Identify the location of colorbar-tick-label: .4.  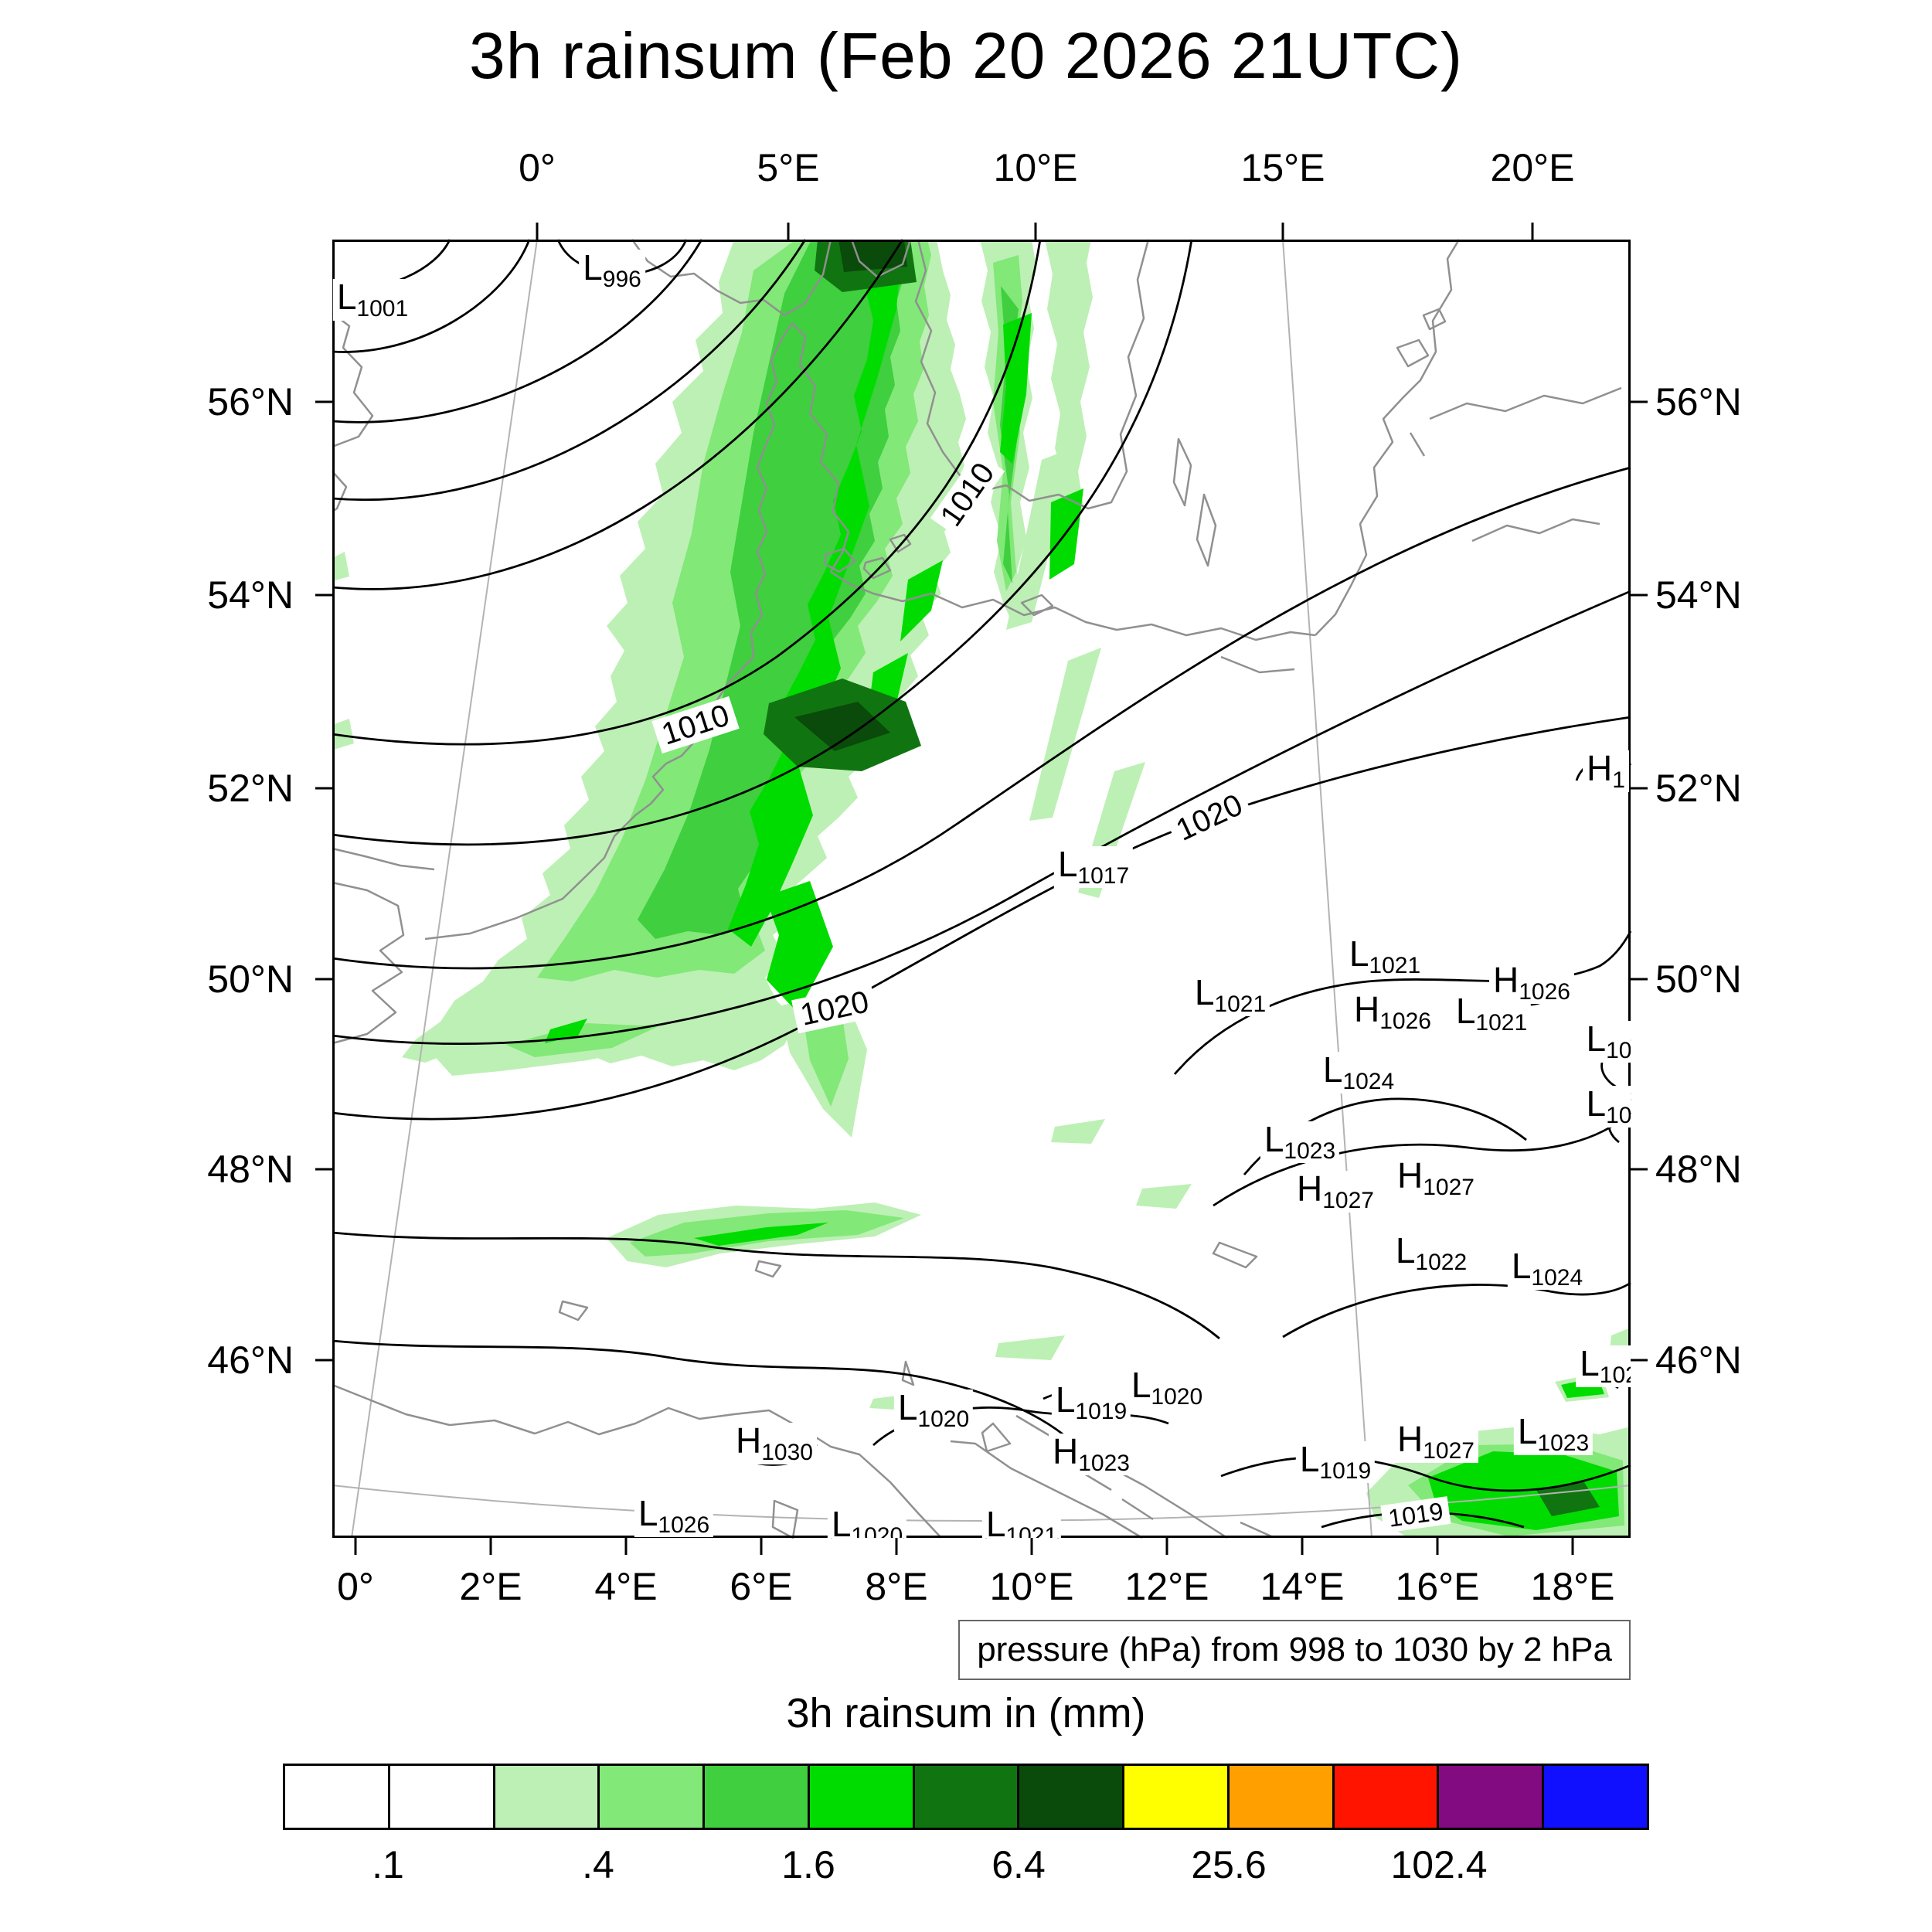
(598, 1865).